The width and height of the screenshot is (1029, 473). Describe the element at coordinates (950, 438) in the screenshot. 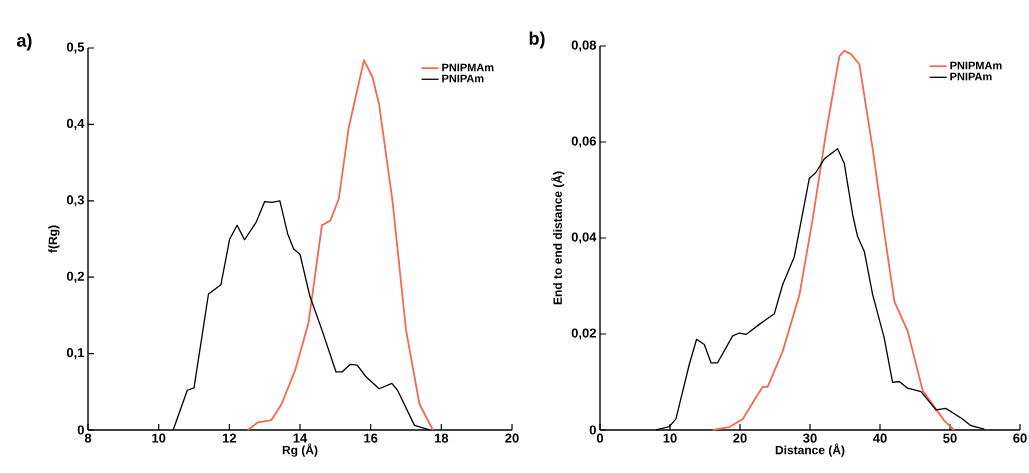

I see `x-tick-label: 50` at that location.